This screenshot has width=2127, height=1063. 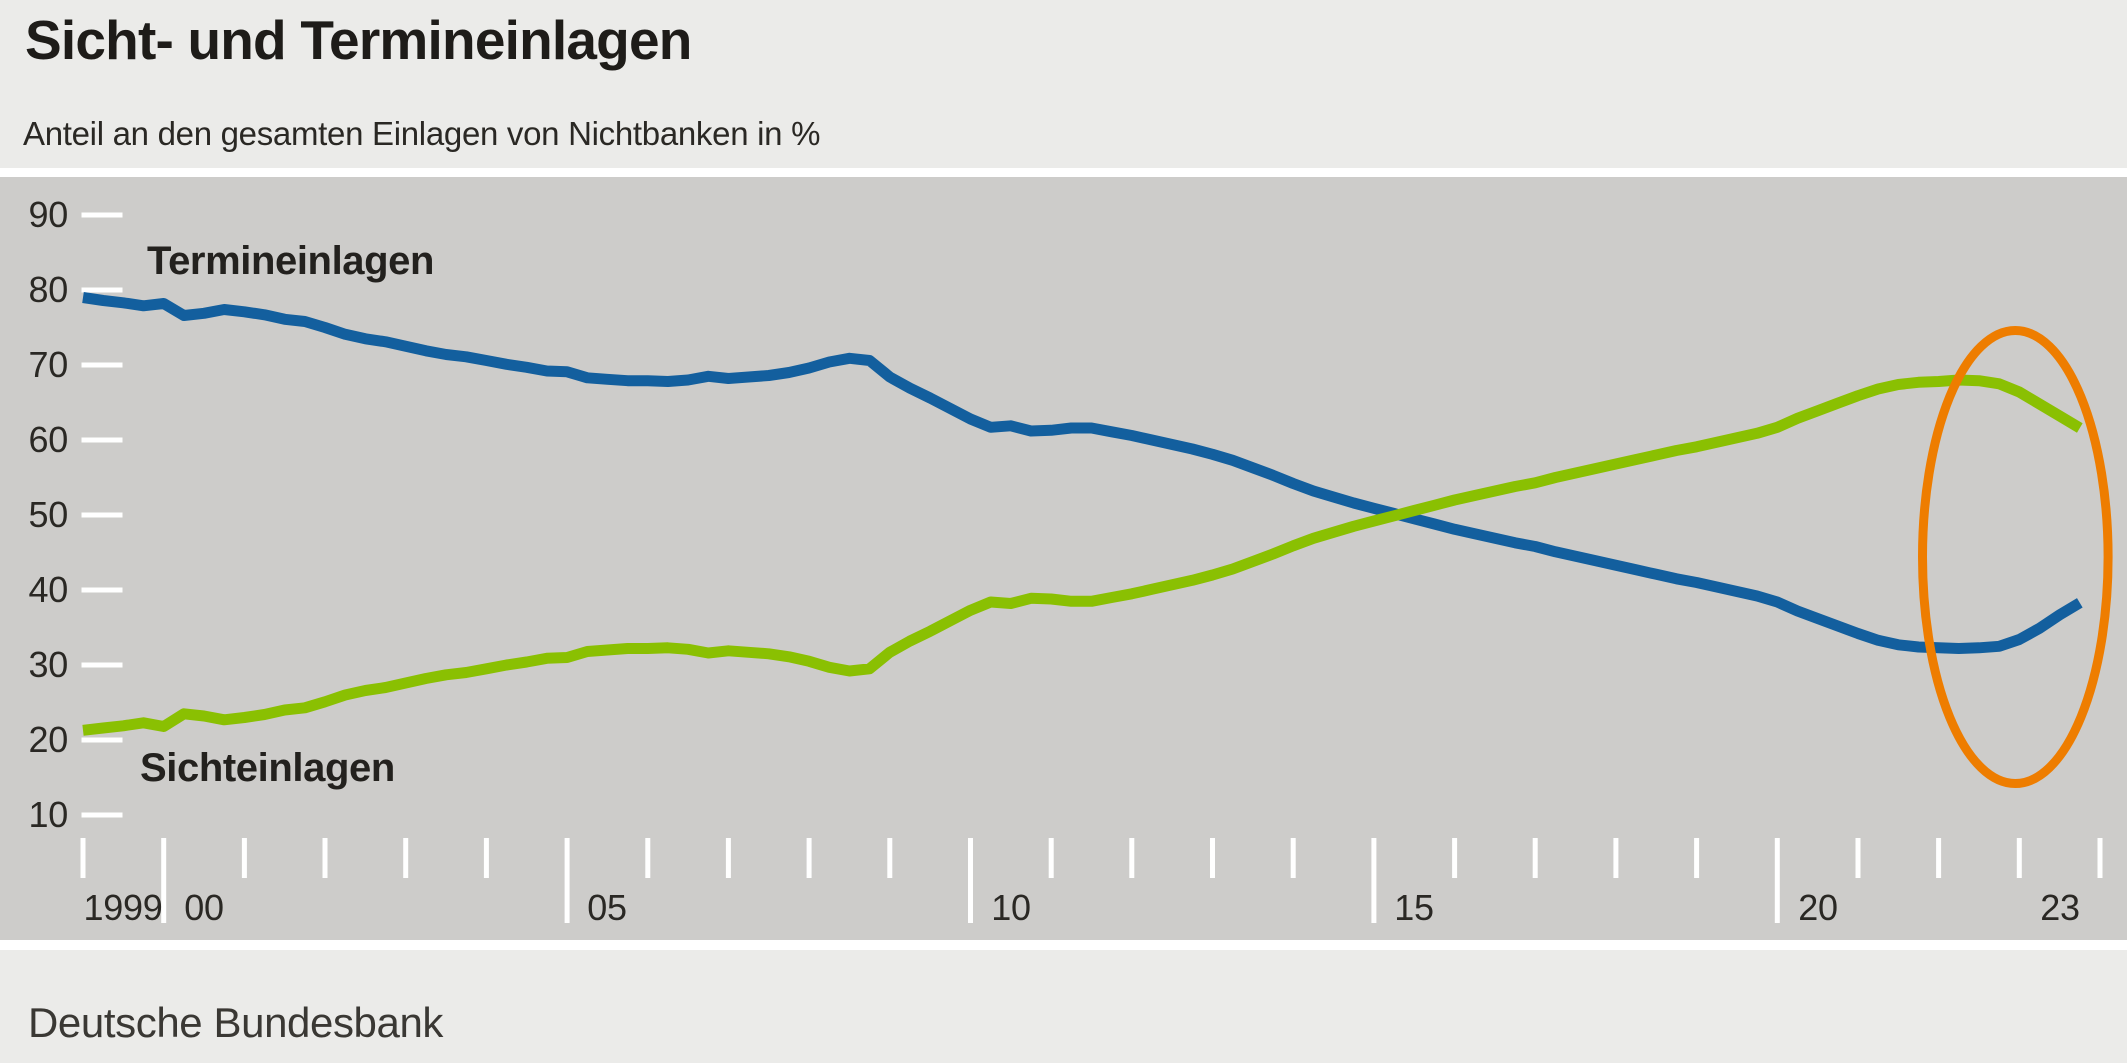 What do you see at coordinates (607, 907) in the screenshot?
I see `x-axis-label: 05` at bounding box center [607, 907].